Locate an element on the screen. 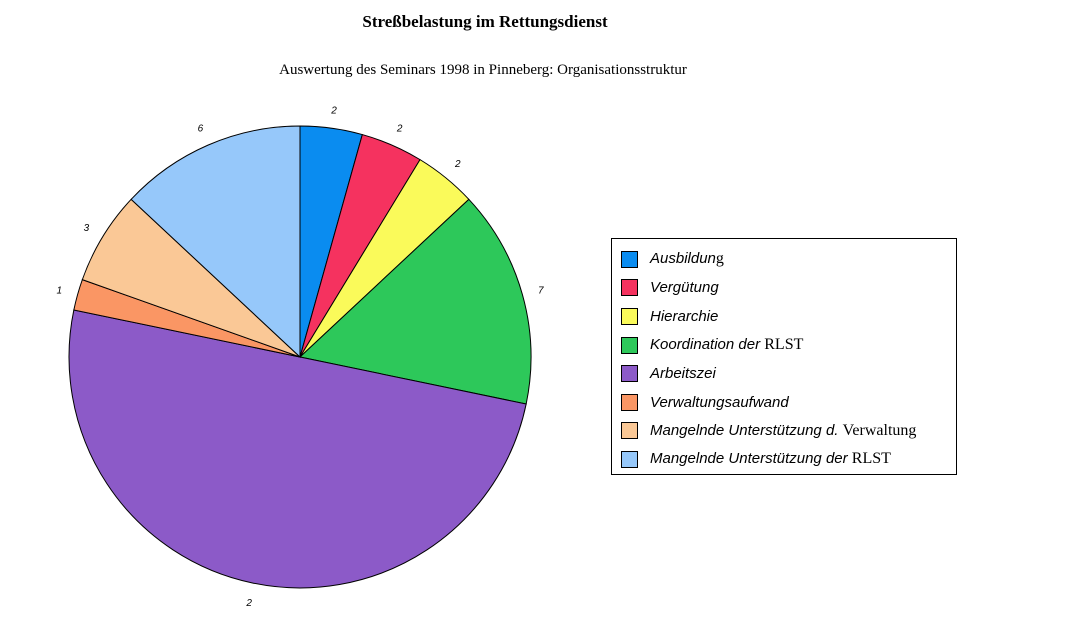 This screenshot has height=622, width=1087. slice-label-6: 3 is located at coordinates (87, 228).